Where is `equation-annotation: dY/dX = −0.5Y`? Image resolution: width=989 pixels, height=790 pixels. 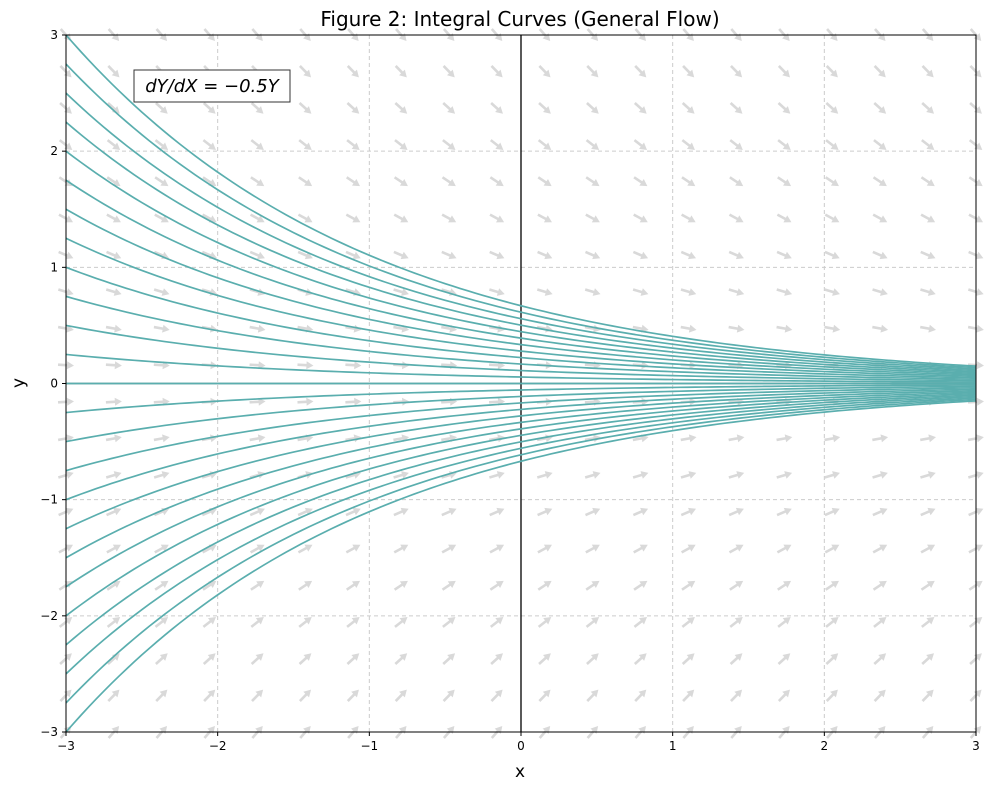 equation-annotation: dY/dX = −0.5Y is located at coordinates (212, 86).